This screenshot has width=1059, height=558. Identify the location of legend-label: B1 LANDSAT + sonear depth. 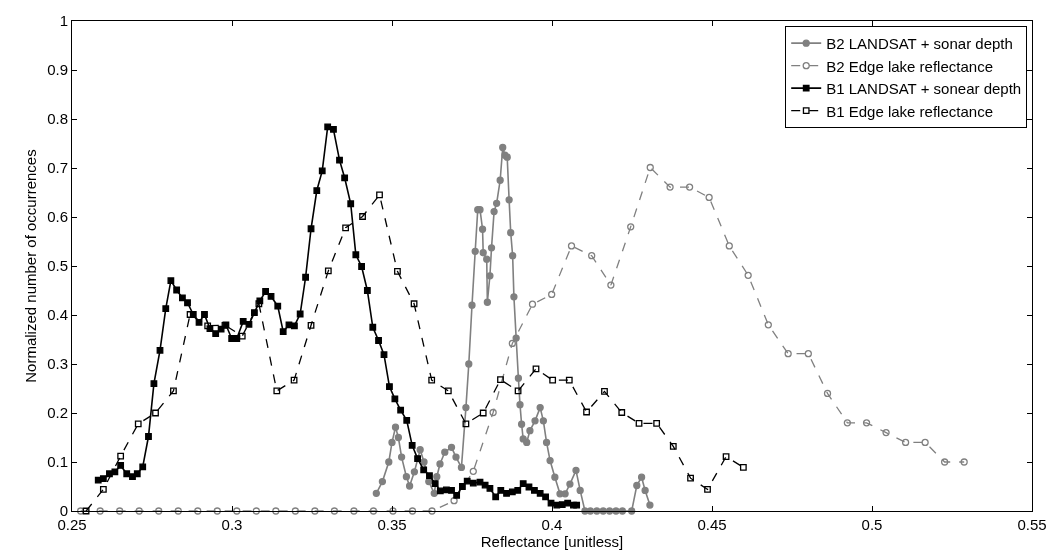
(924, 88).